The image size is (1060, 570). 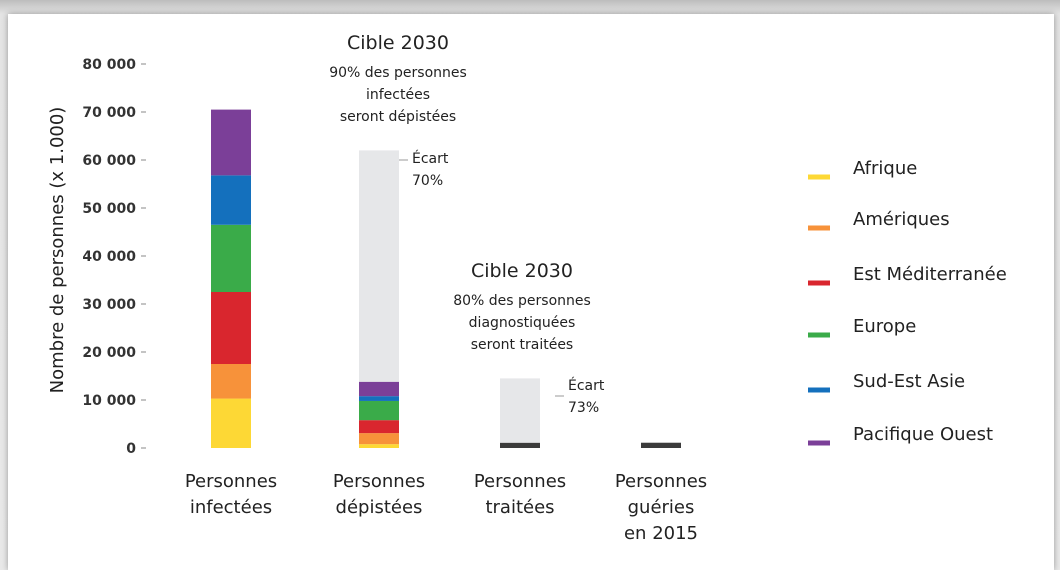 I want to click on y-tick-label: 50 000, so click(x=109, y=209).